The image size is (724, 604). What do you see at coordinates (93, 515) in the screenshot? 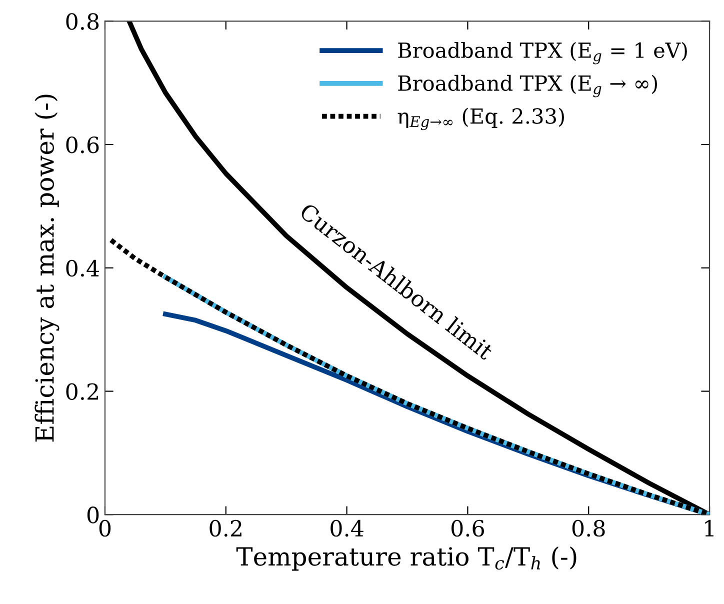
I see `y-tick-label: 0` at bounding box center [93, 515].